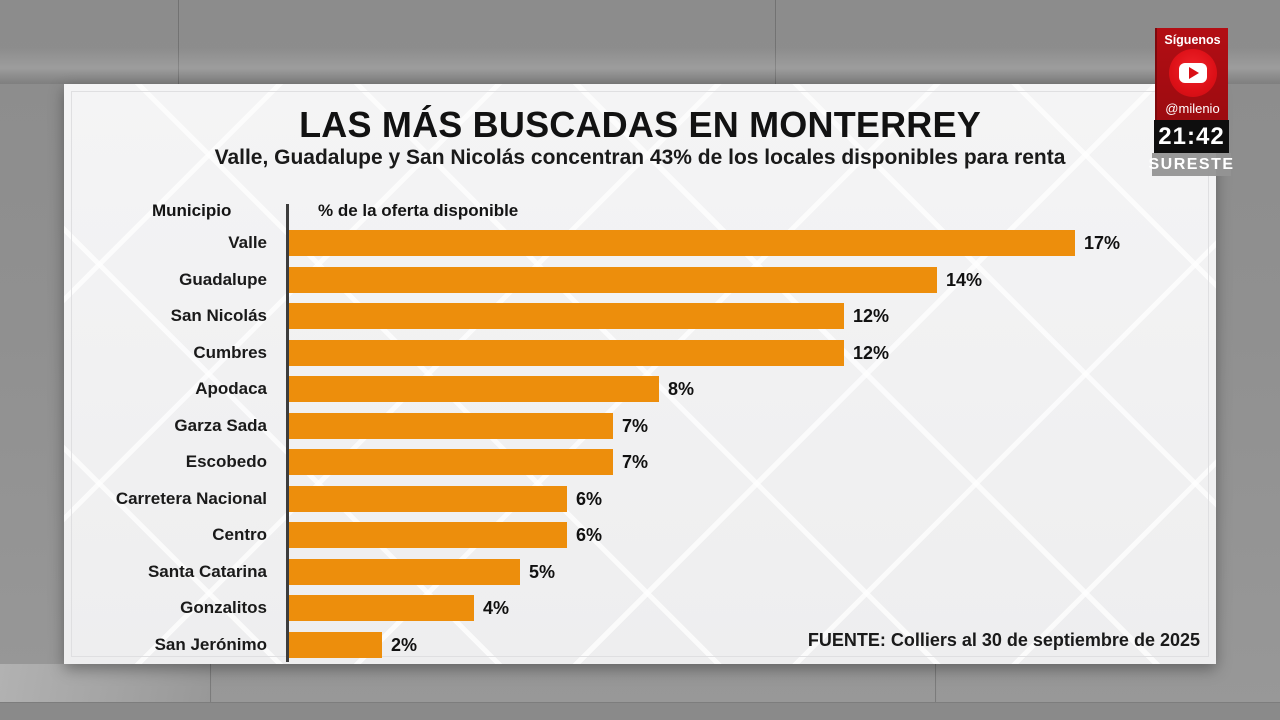  I want to click on bar-row: Santa Catarina 5%, so click(640, 577).